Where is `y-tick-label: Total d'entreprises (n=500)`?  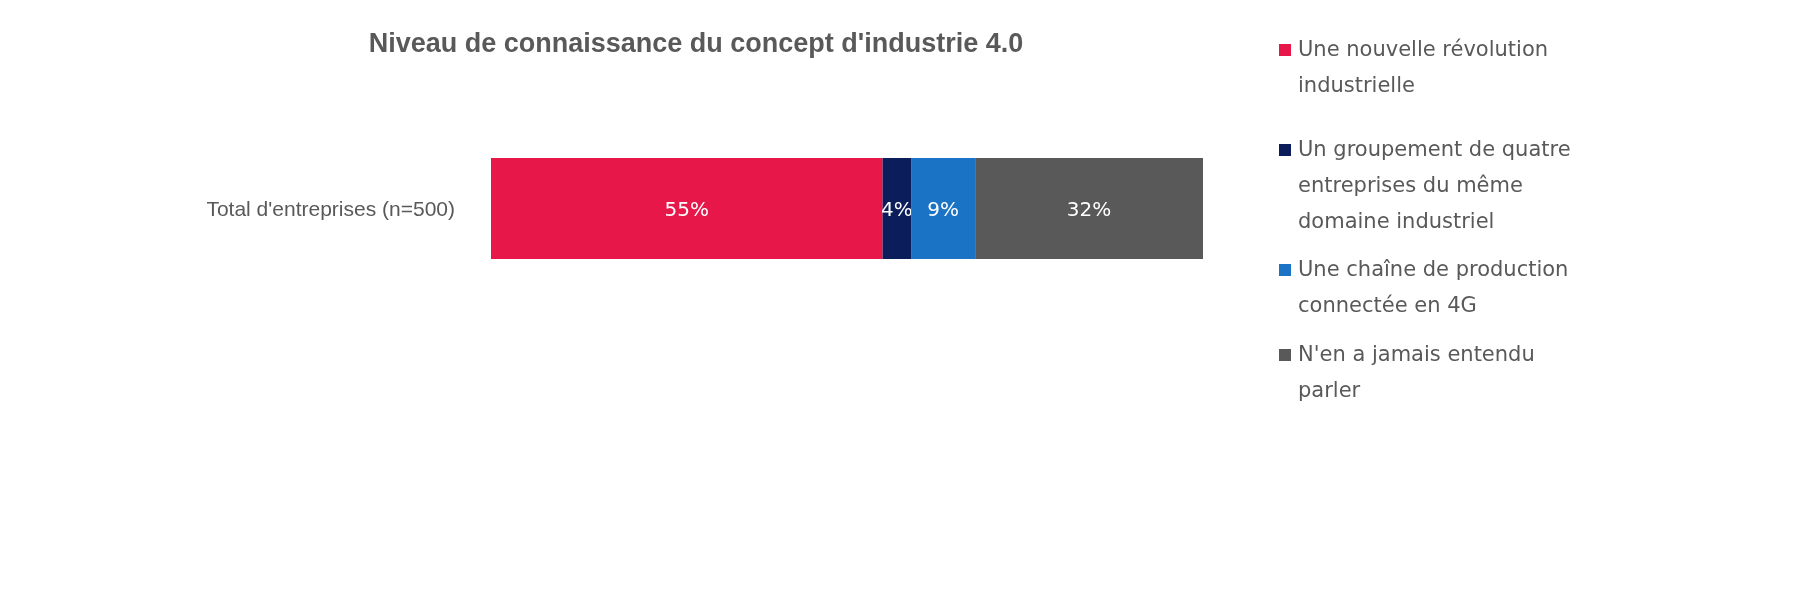 y-tick-label: Total d'entreprises (n=500) is located at coordinates (330, 208).